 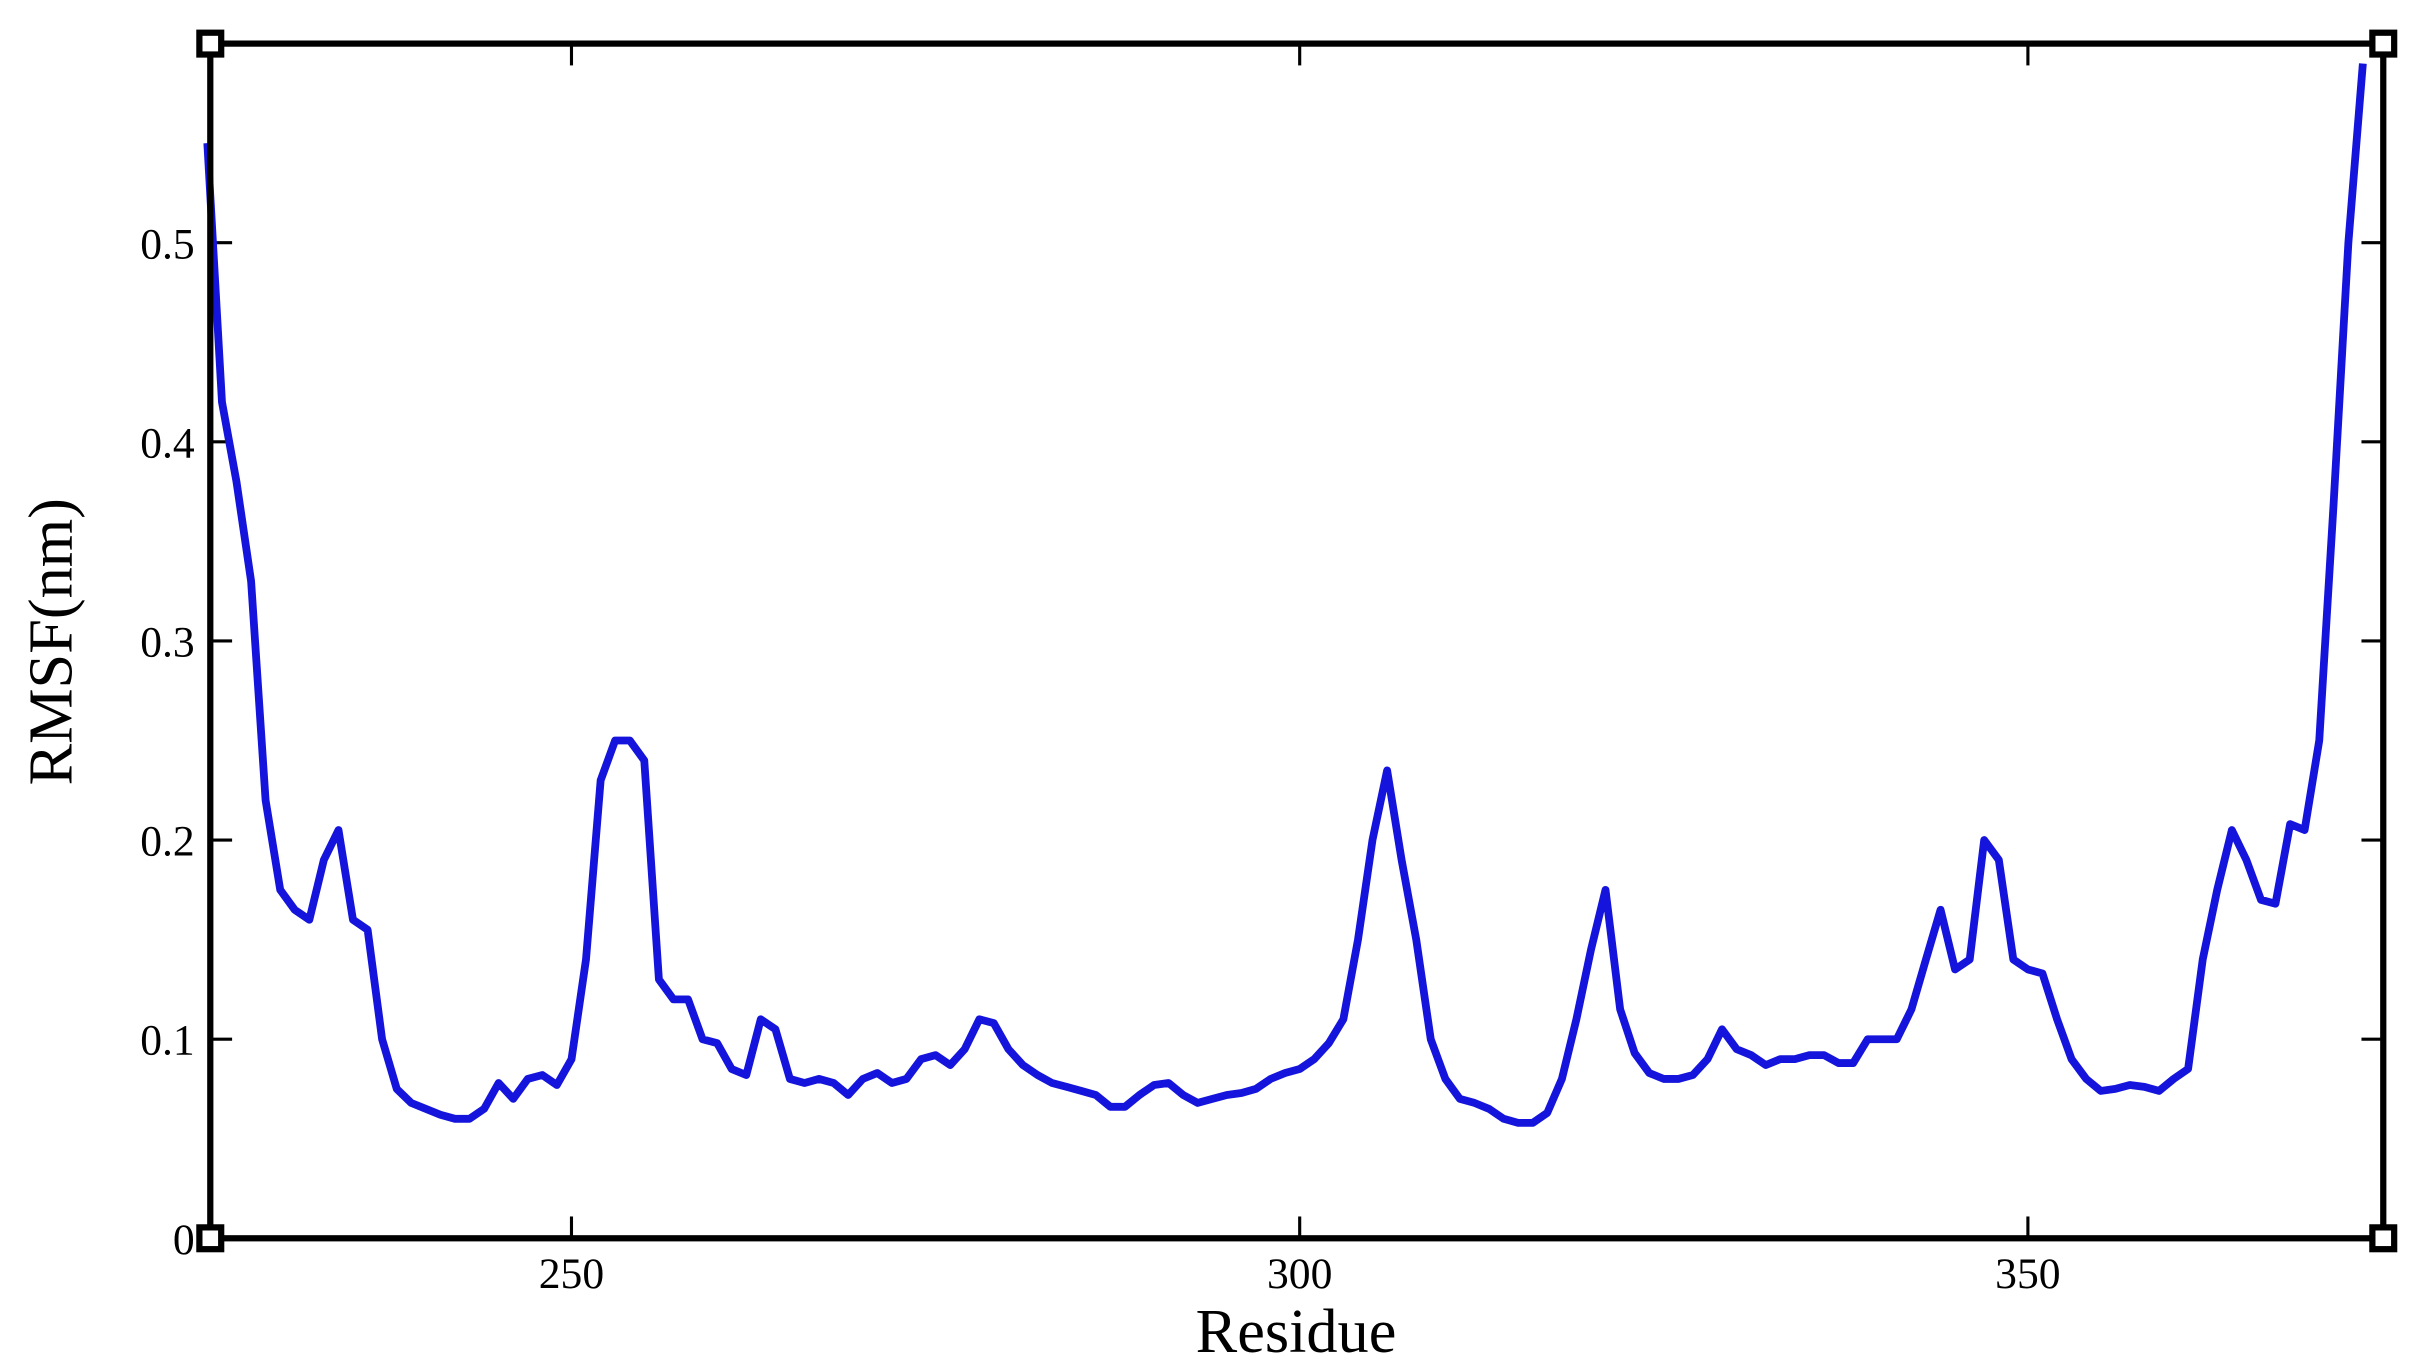 What do you see at coordinates (167, 443) in the screenshot?
I see `y-tick-label: 0.4` at bounding box center [167, 443].